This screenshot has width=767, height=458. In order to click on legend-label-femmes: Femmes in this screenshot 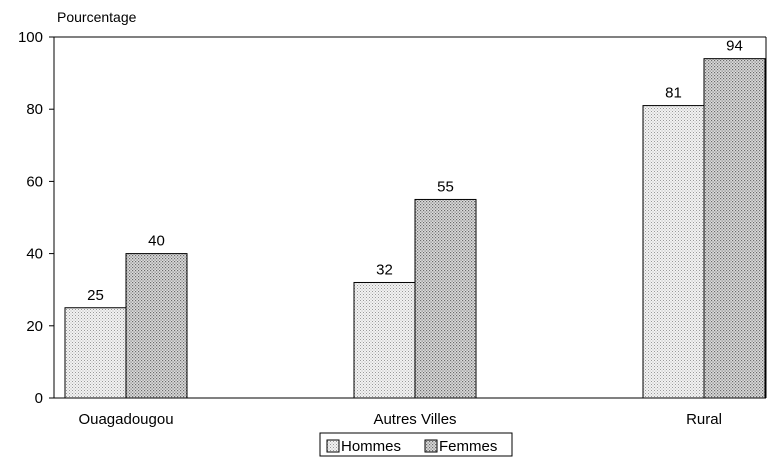, I will do `click(468, 446)`.